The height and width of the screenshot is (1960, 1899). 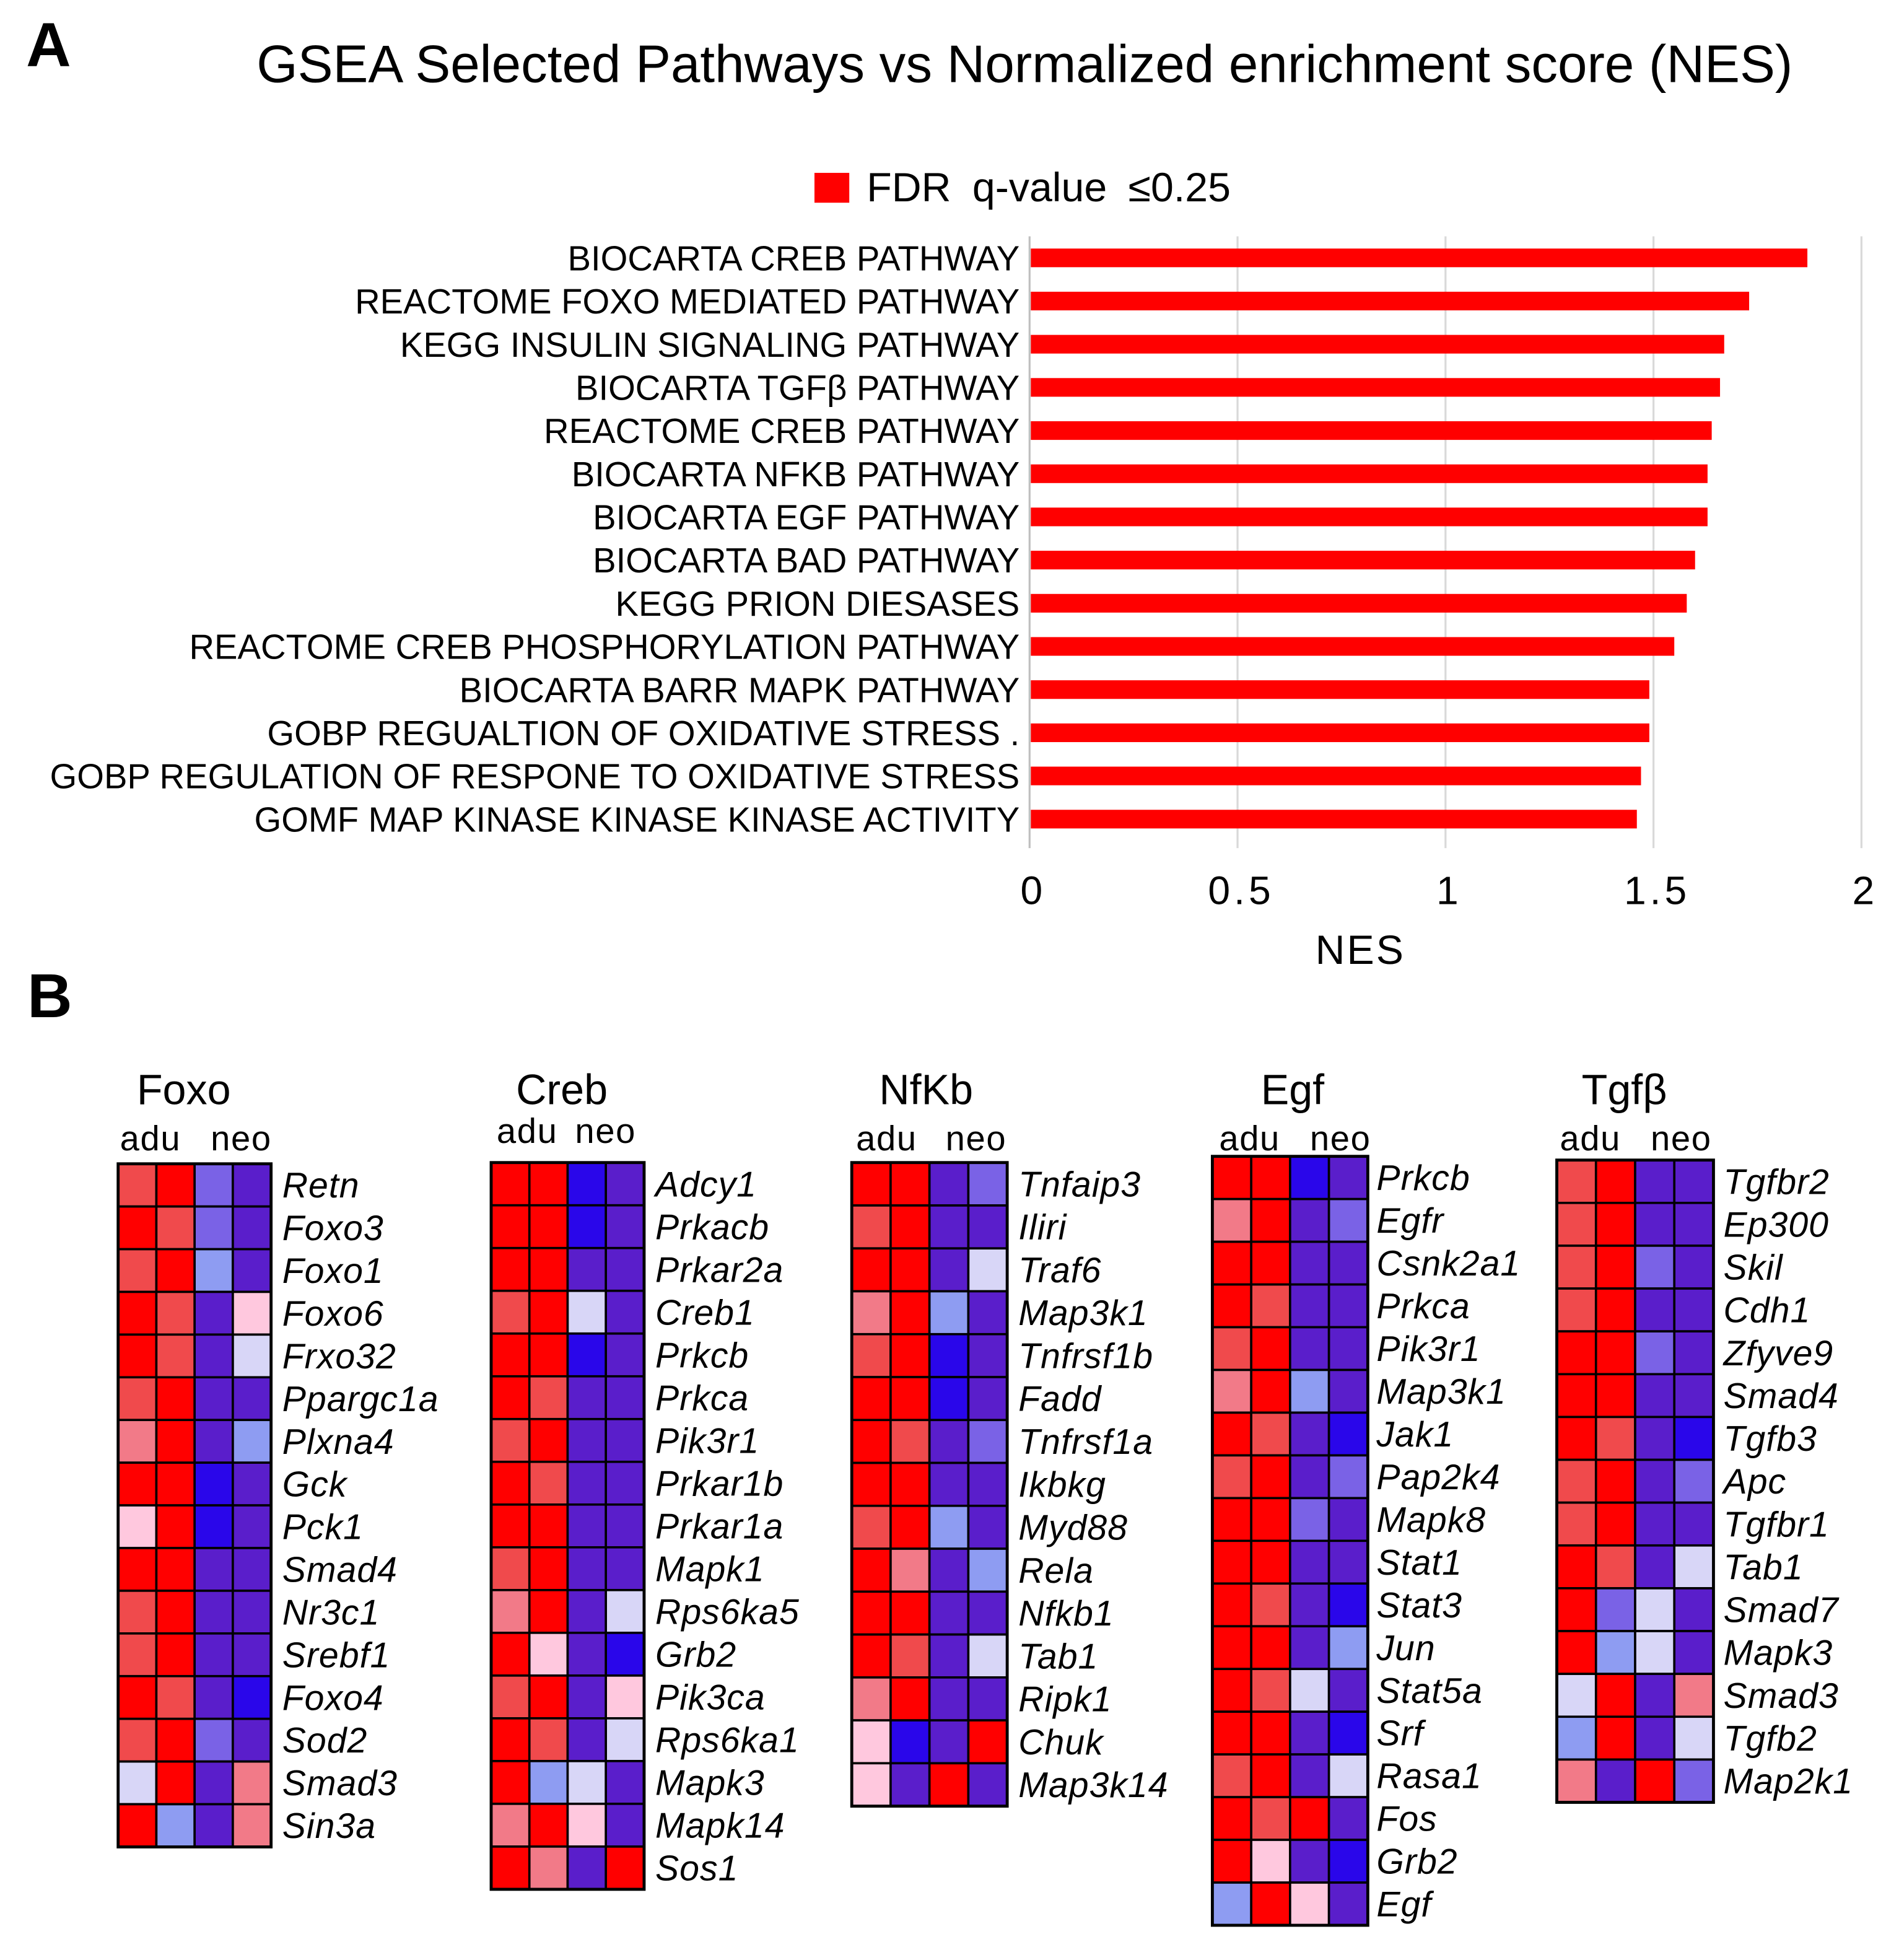 What do you see at coordinates (710, 1569) in the screenshot?
I see `gene-label: Mapk1` at bounding box center [710, 1569].